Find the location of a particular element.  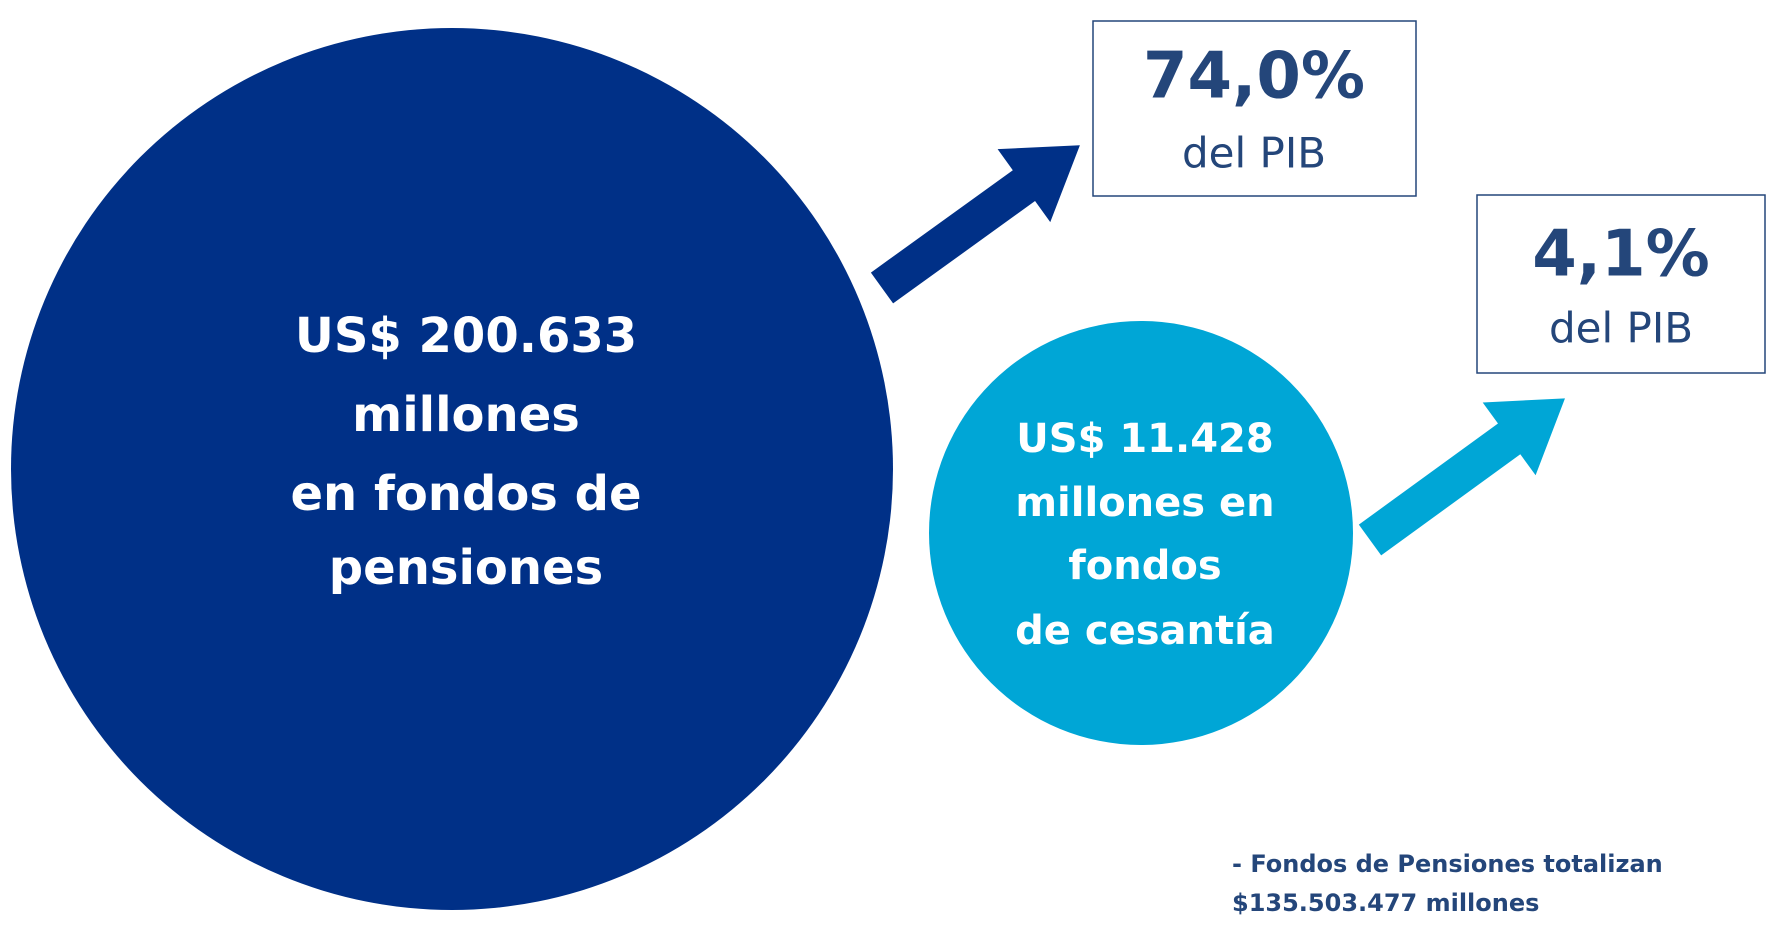

cesantia-text: US$ 11.428 is located at coordinates (1144, 439).